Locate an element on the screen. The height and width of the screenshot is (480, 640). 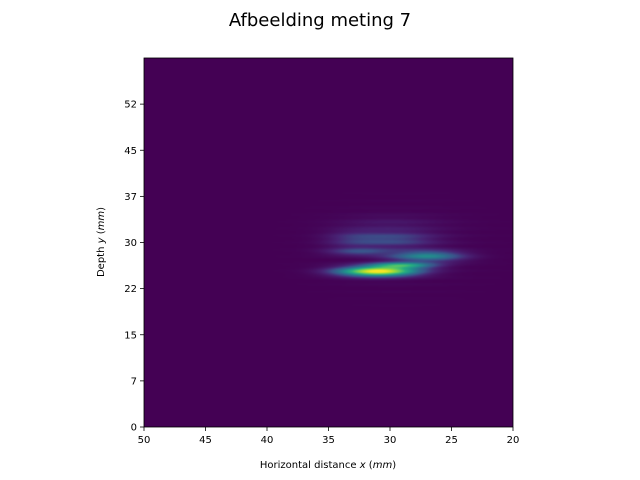
y-tick-label: 7 is located at coordinates (134, 381).